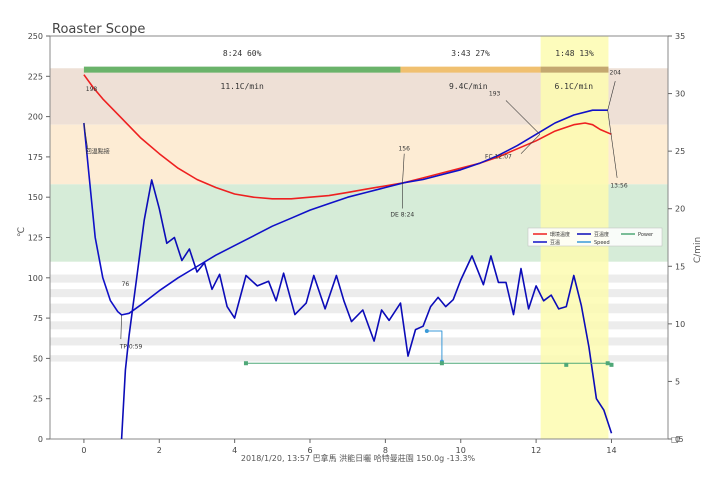  What do you see at coordinates (555, 242) in the screenshot?
I see `legend-label-1: 豆溫` at bounding box center [555, 242].